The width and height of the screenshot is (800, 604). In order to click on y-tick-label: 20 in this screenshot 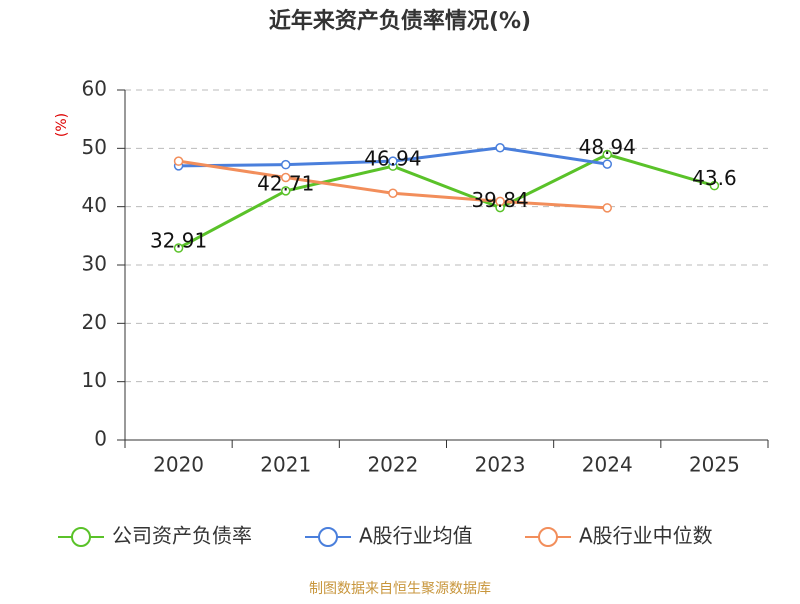, I will do `click(94, 322)`.